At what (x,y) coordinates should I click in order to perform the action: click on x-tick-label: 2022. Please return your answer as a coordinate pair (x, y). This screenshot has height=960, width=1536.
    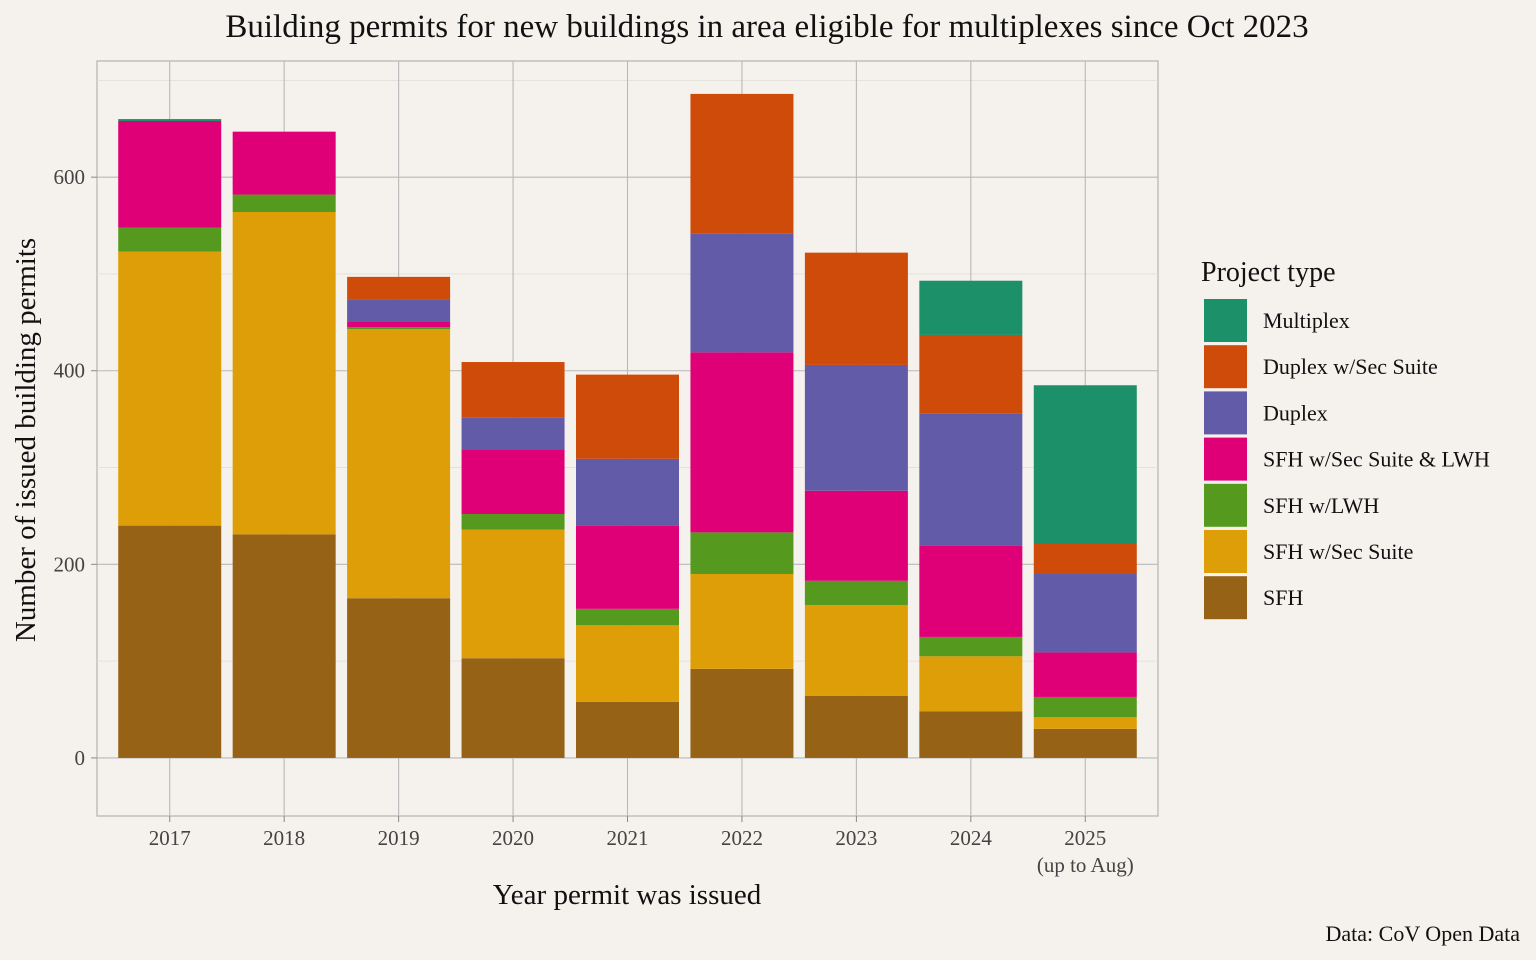
    Looking at the image, I should click on (742, 838).